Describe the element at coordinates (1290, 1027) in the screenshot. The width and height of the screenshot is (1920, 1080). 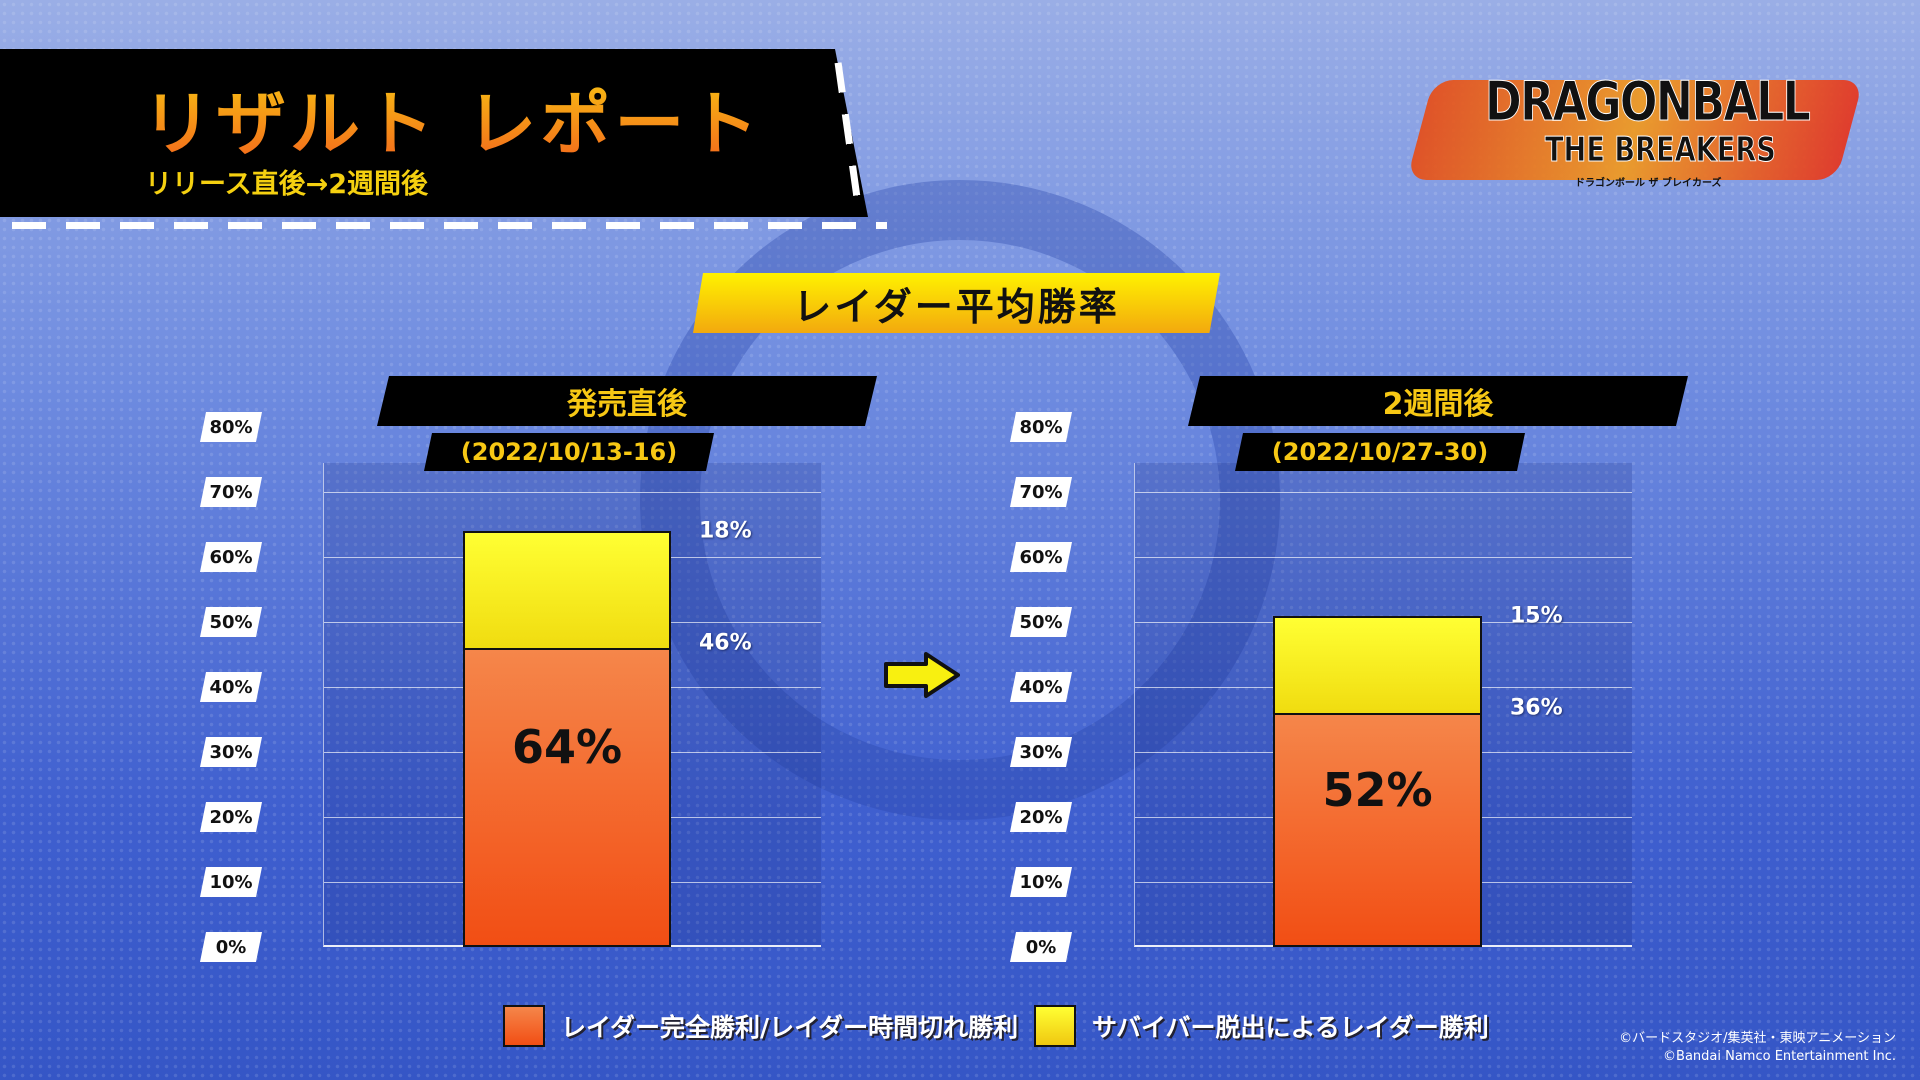
I see `legend-label: サバイバー脱出によるレイダー勝利` at that location.